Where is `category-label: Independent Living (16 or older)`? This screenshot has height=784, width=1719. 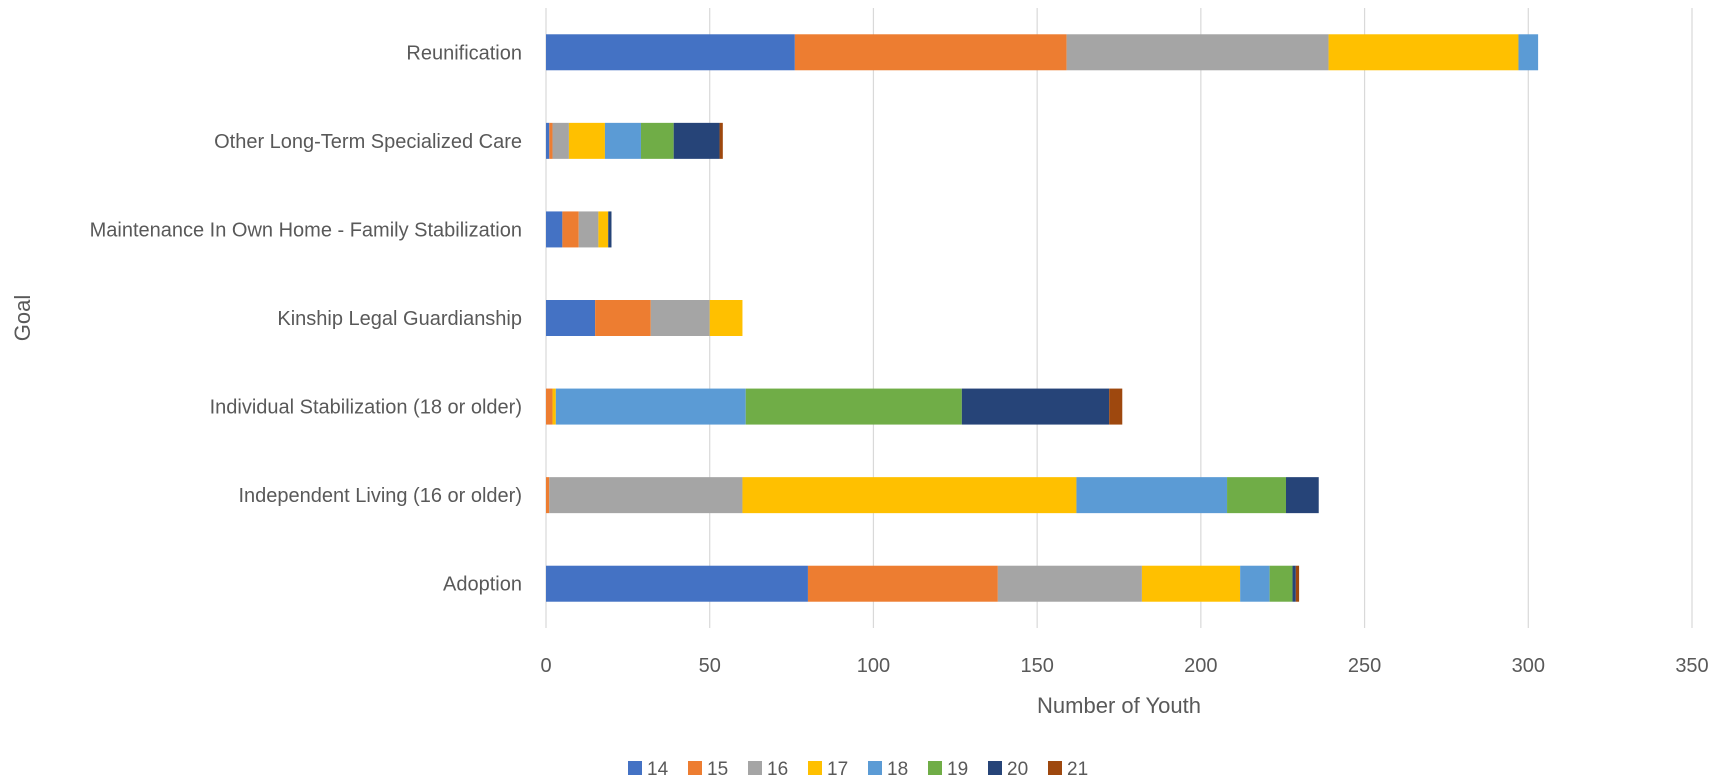
category-label: Independent Living (16 or older) is located at coordinates (380, 496).